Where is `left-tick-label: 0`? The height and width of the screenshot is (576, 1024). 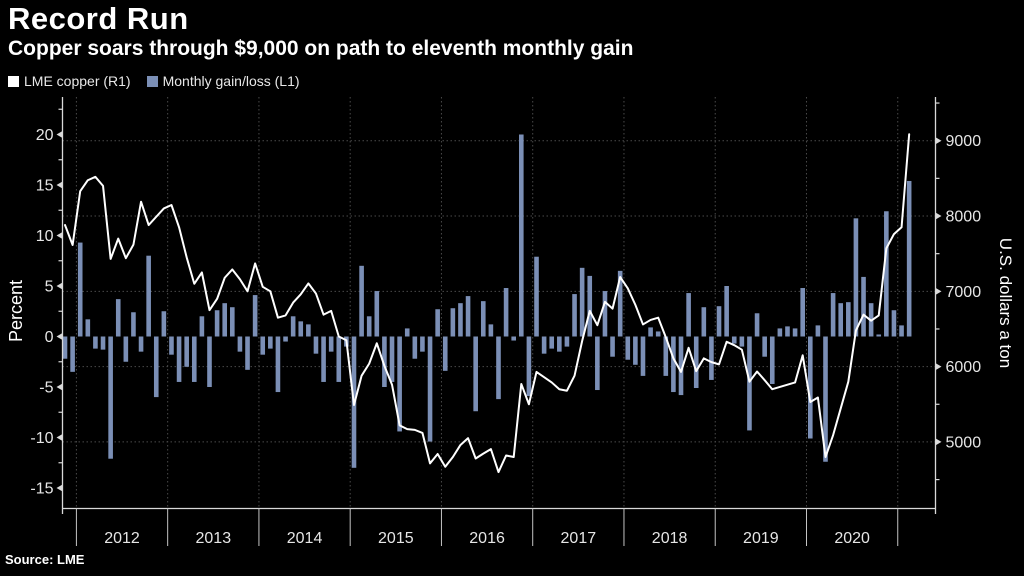 left-tick-label: 0 is located at coordinates (49, 337).